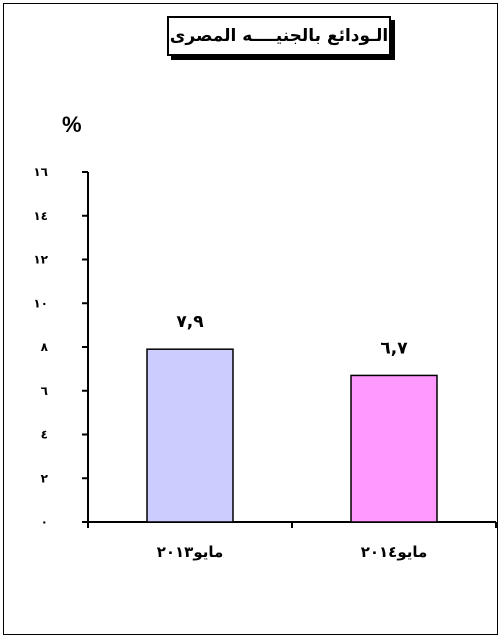 The width and height of the screenshot is (503, 640). What do you see at coordinates (292, 525) in the screenshot?
I see `x-axis-ticks` at bounding box center [292, 525].